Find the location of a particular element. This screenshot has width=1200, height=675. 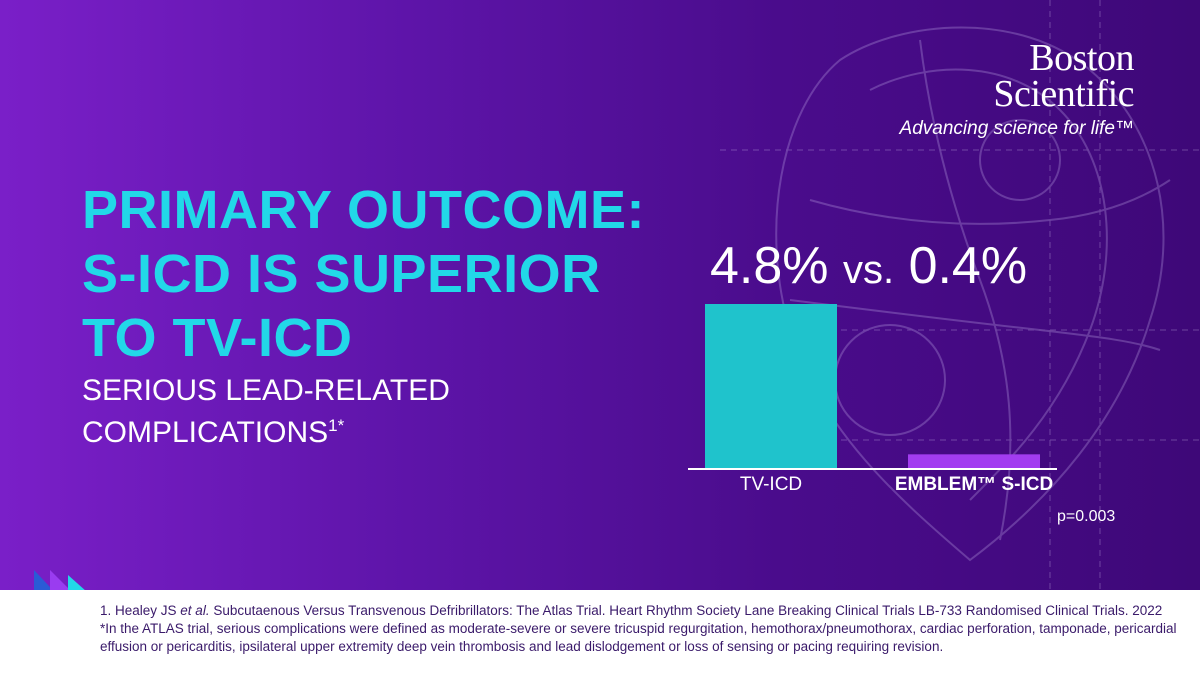

headline-line3: TO TV-ICD is located at coordinates (217, 338).